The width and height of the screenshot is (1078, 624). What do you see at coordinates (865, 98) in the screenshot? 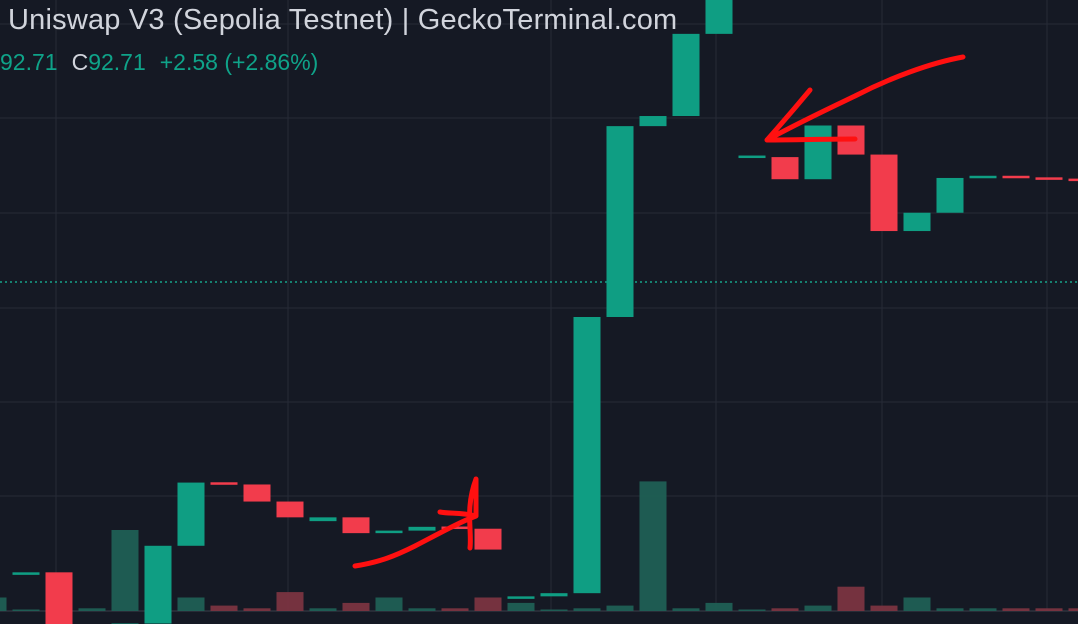
I see `annotation-arrow-upper` at bounding box center [865, 98].